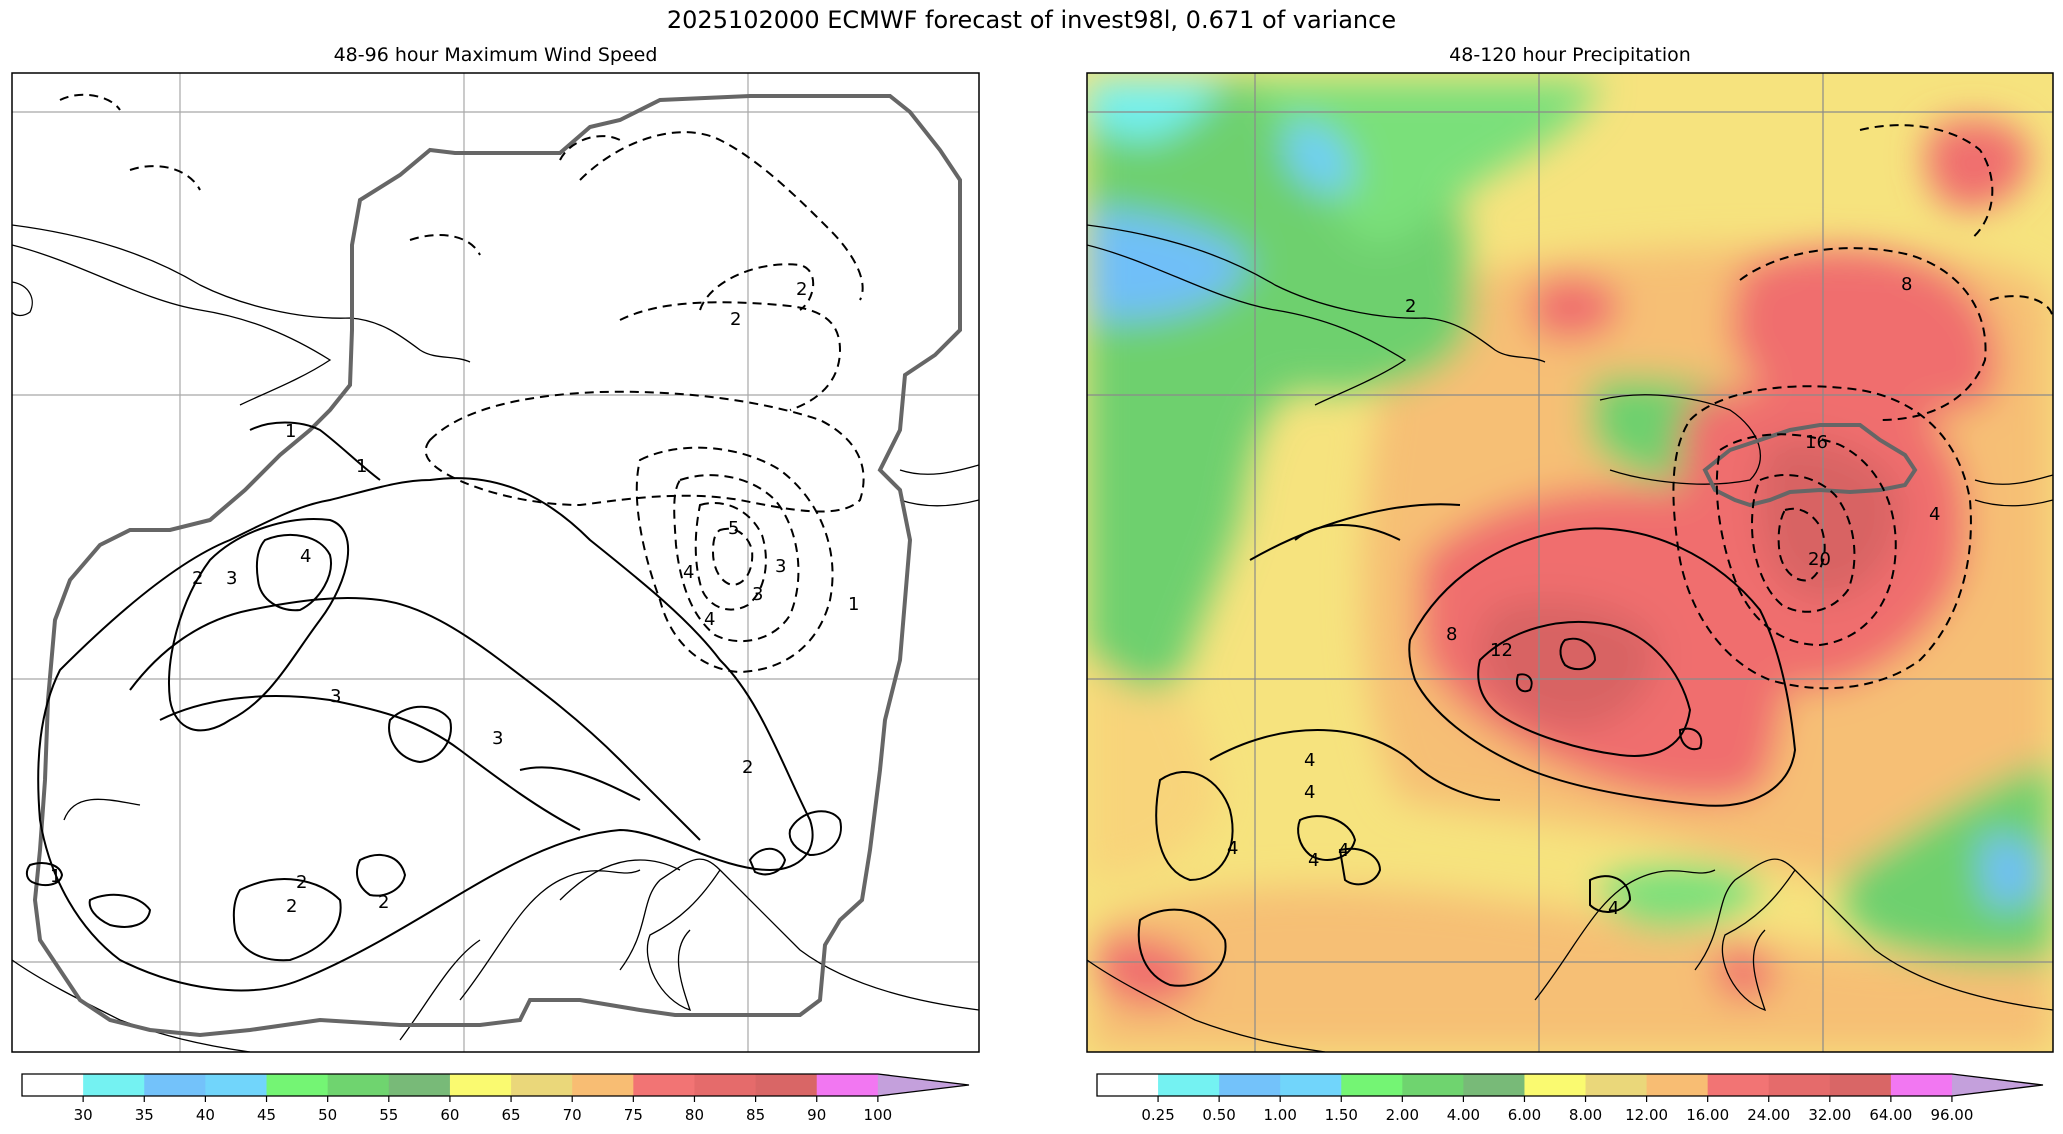  What do you see at coordinates (1467, 745) in the screenshot?
I see `precip-solid-contours` at bounding box center [1467, 745].